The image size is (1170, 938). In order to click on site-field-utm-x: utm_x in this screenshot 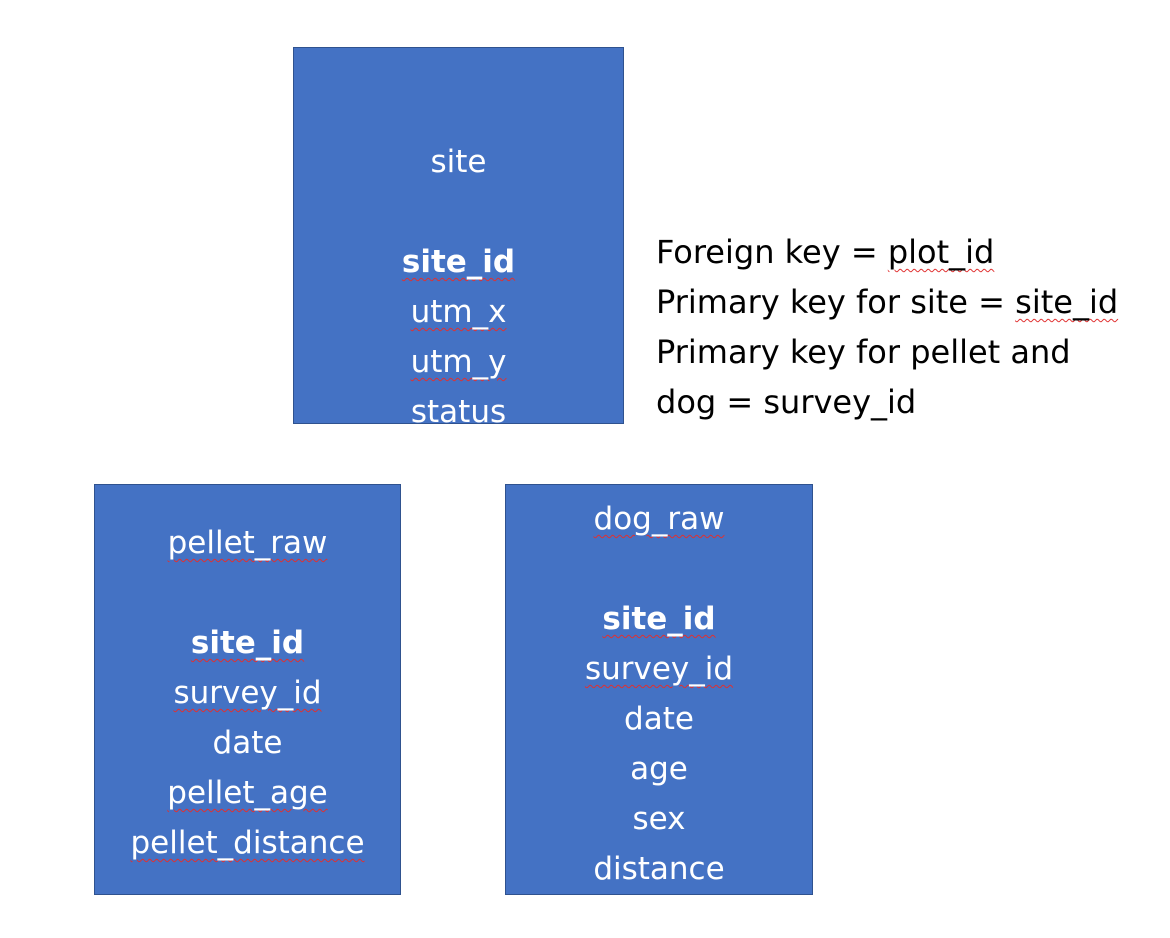, I will do `click(458, 312)`.